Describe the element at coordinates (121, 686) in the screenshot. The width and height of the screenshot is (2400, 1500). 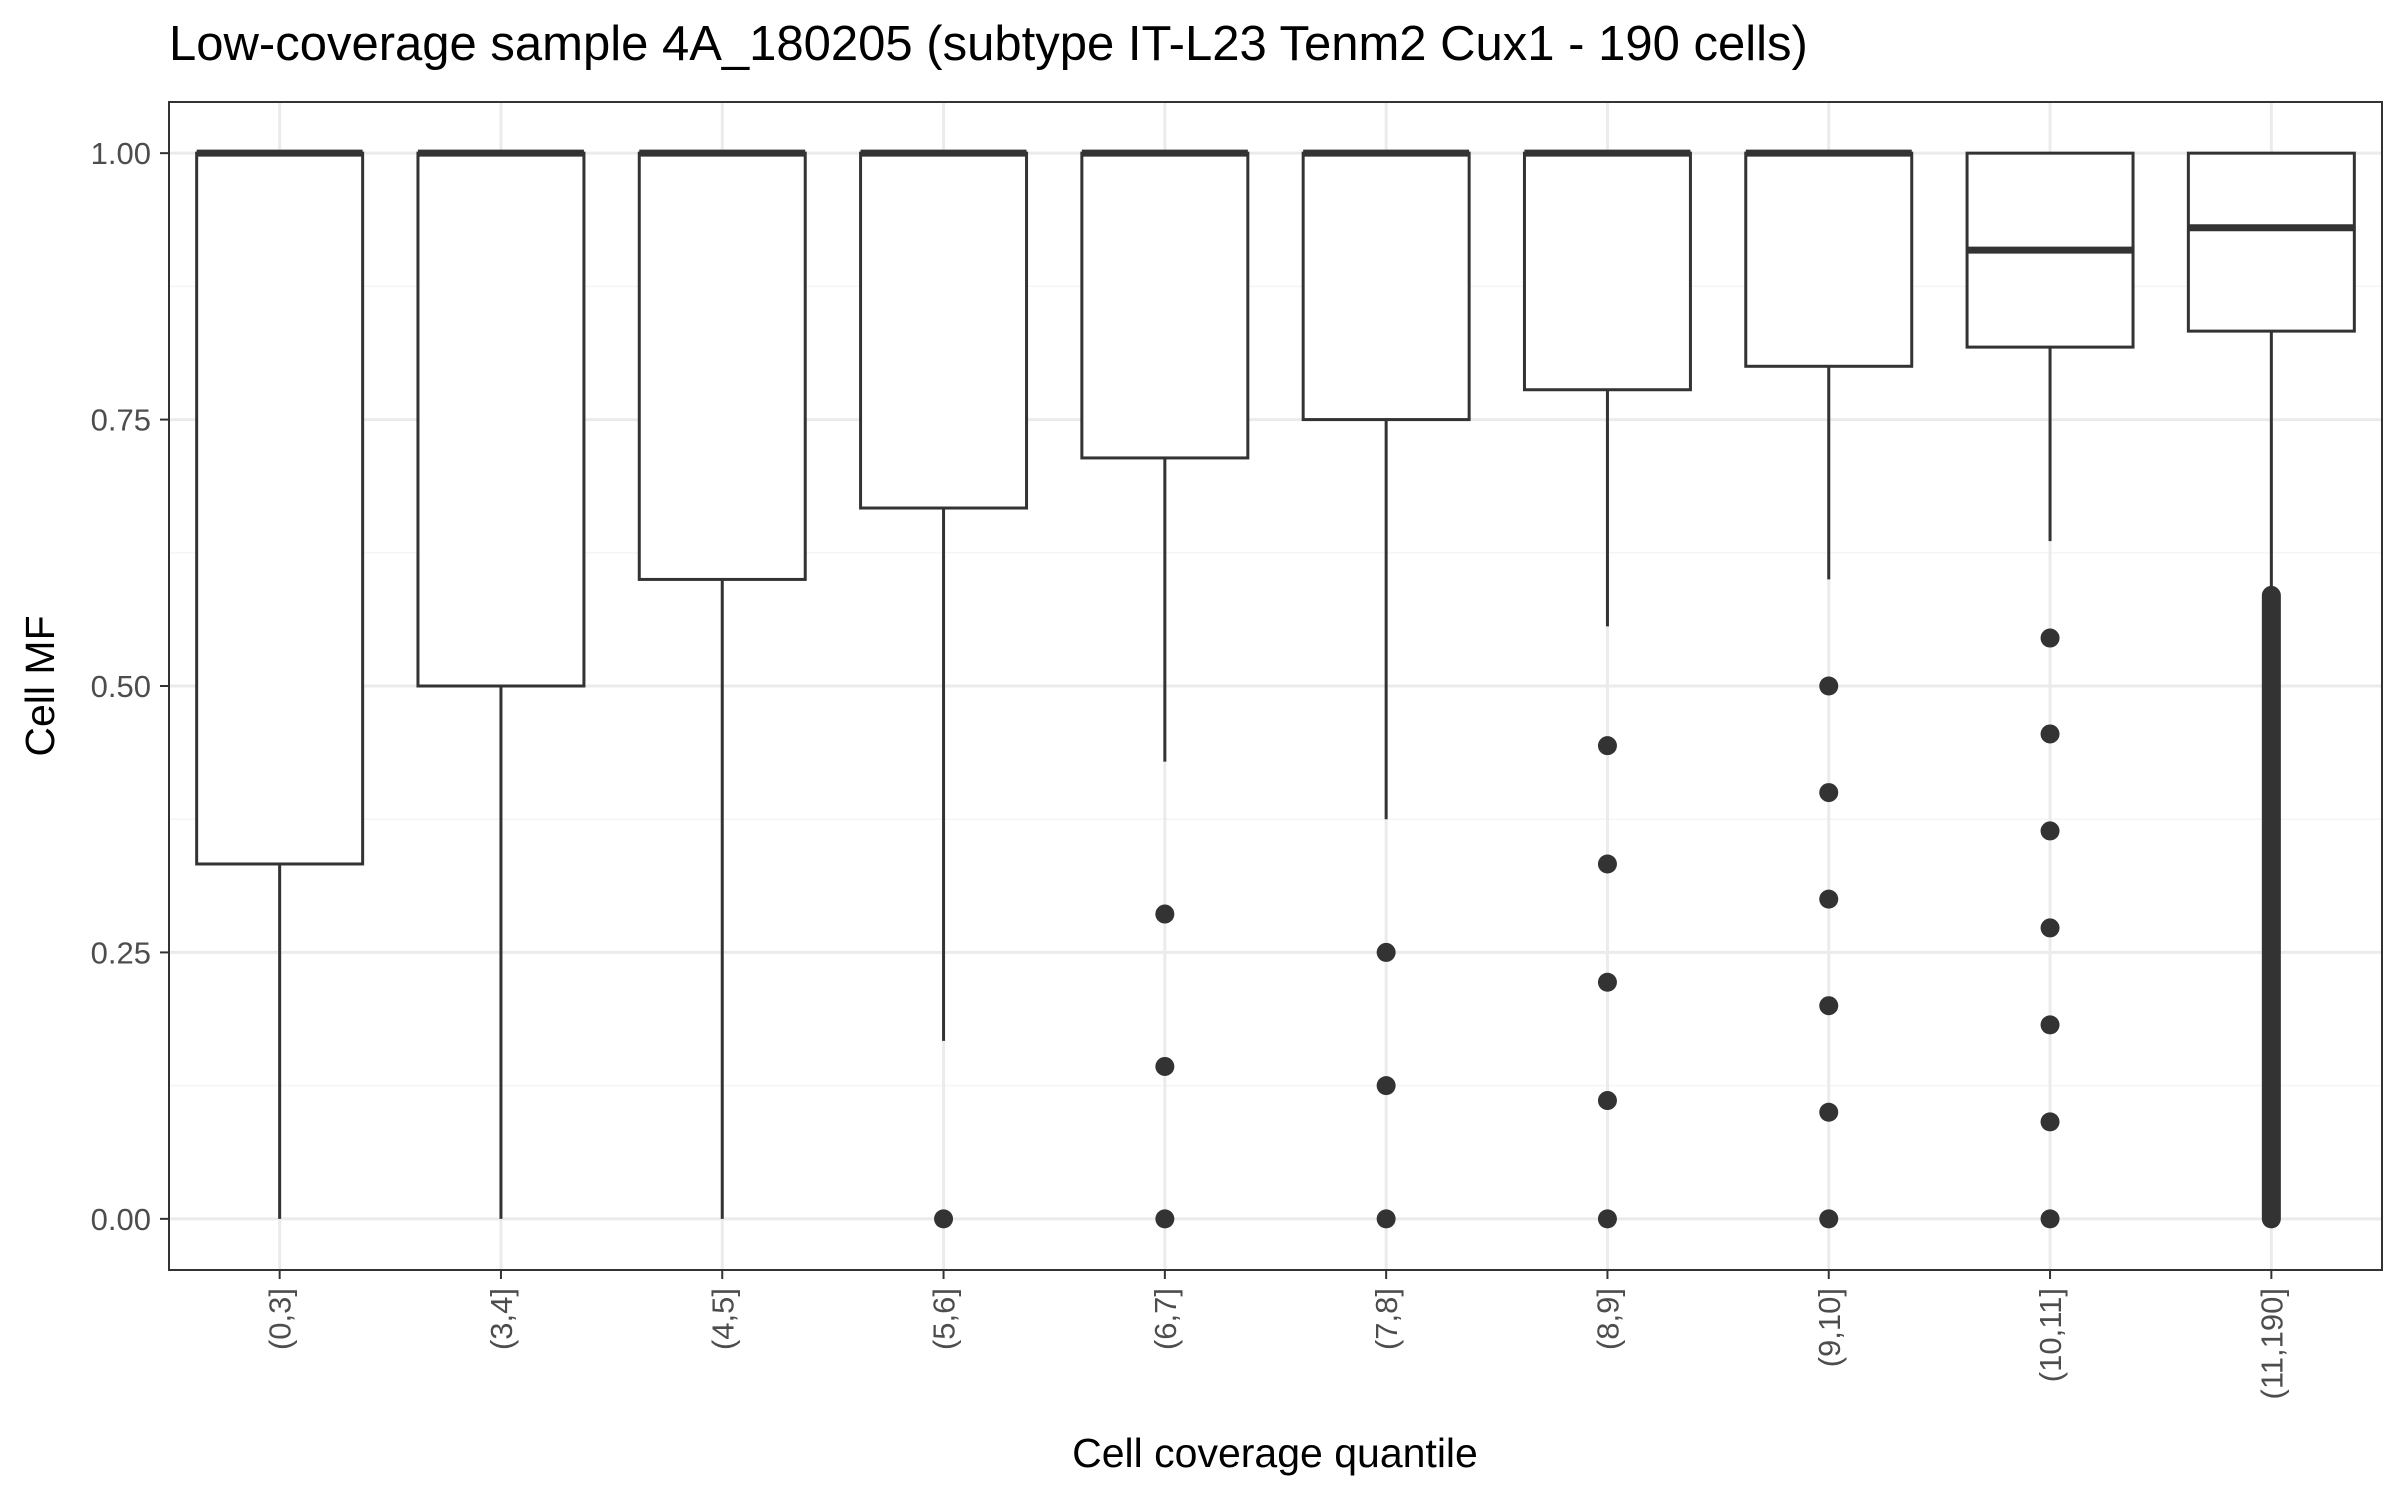
I see `y-tick-label: 0.50` at that location.